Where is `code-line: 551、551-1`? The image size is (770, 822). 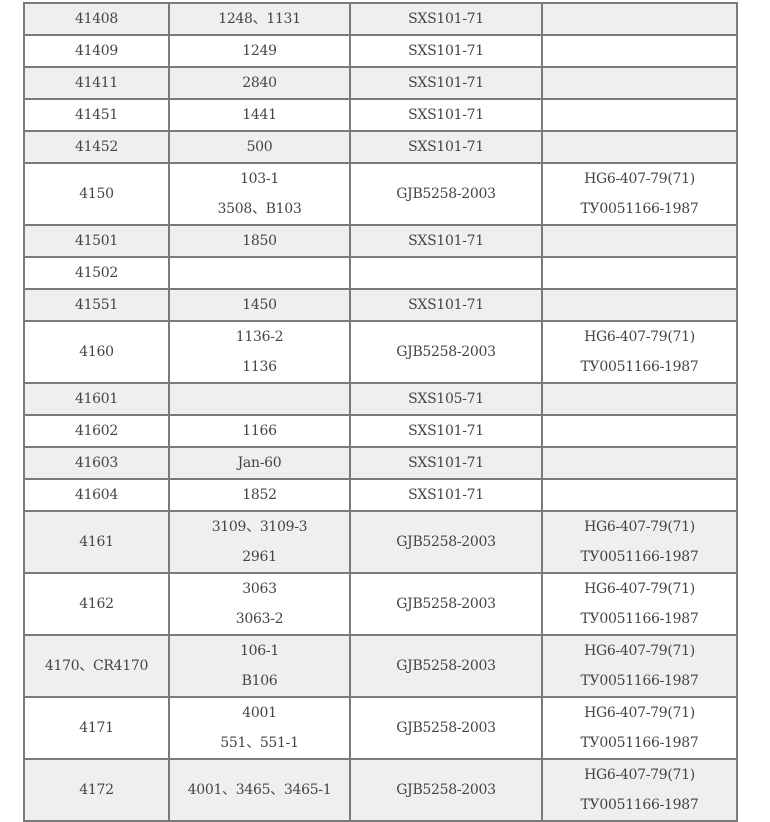 code-line: 551、551-1 is located at coordinates (259, 743).